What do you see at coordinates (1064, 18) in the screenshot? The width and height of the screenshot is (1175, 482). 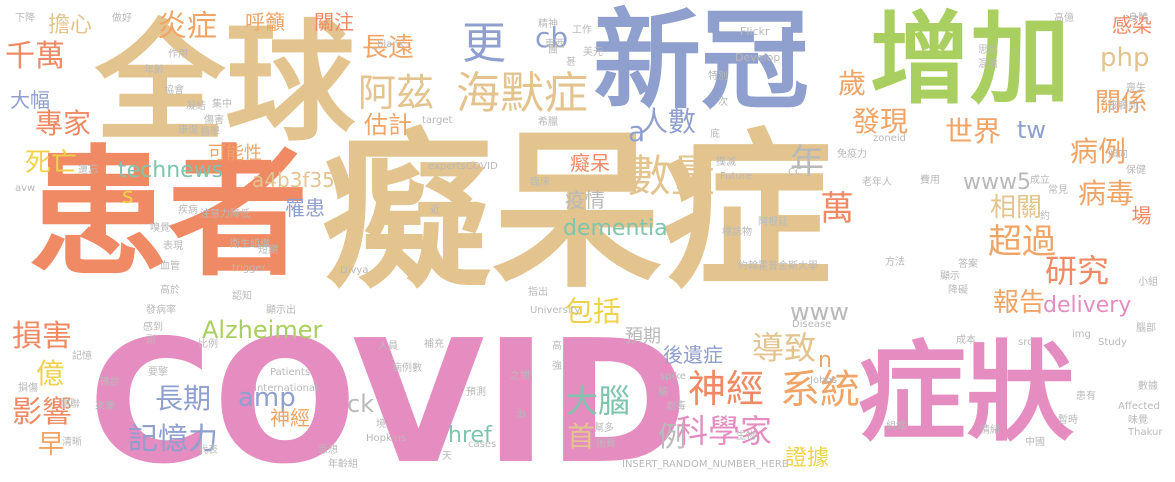 I see `word-small-101: 高億` at bounding box center [1064, 18].